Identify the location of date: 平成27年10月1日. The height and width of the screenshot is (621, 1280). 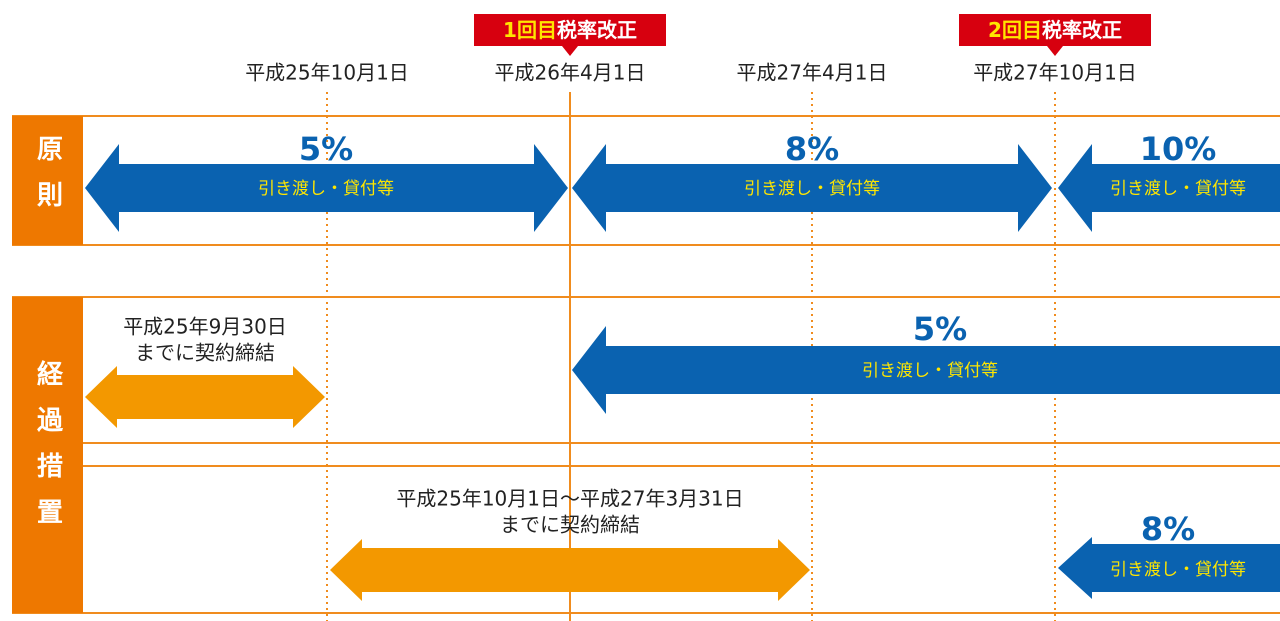
(1055, 73).